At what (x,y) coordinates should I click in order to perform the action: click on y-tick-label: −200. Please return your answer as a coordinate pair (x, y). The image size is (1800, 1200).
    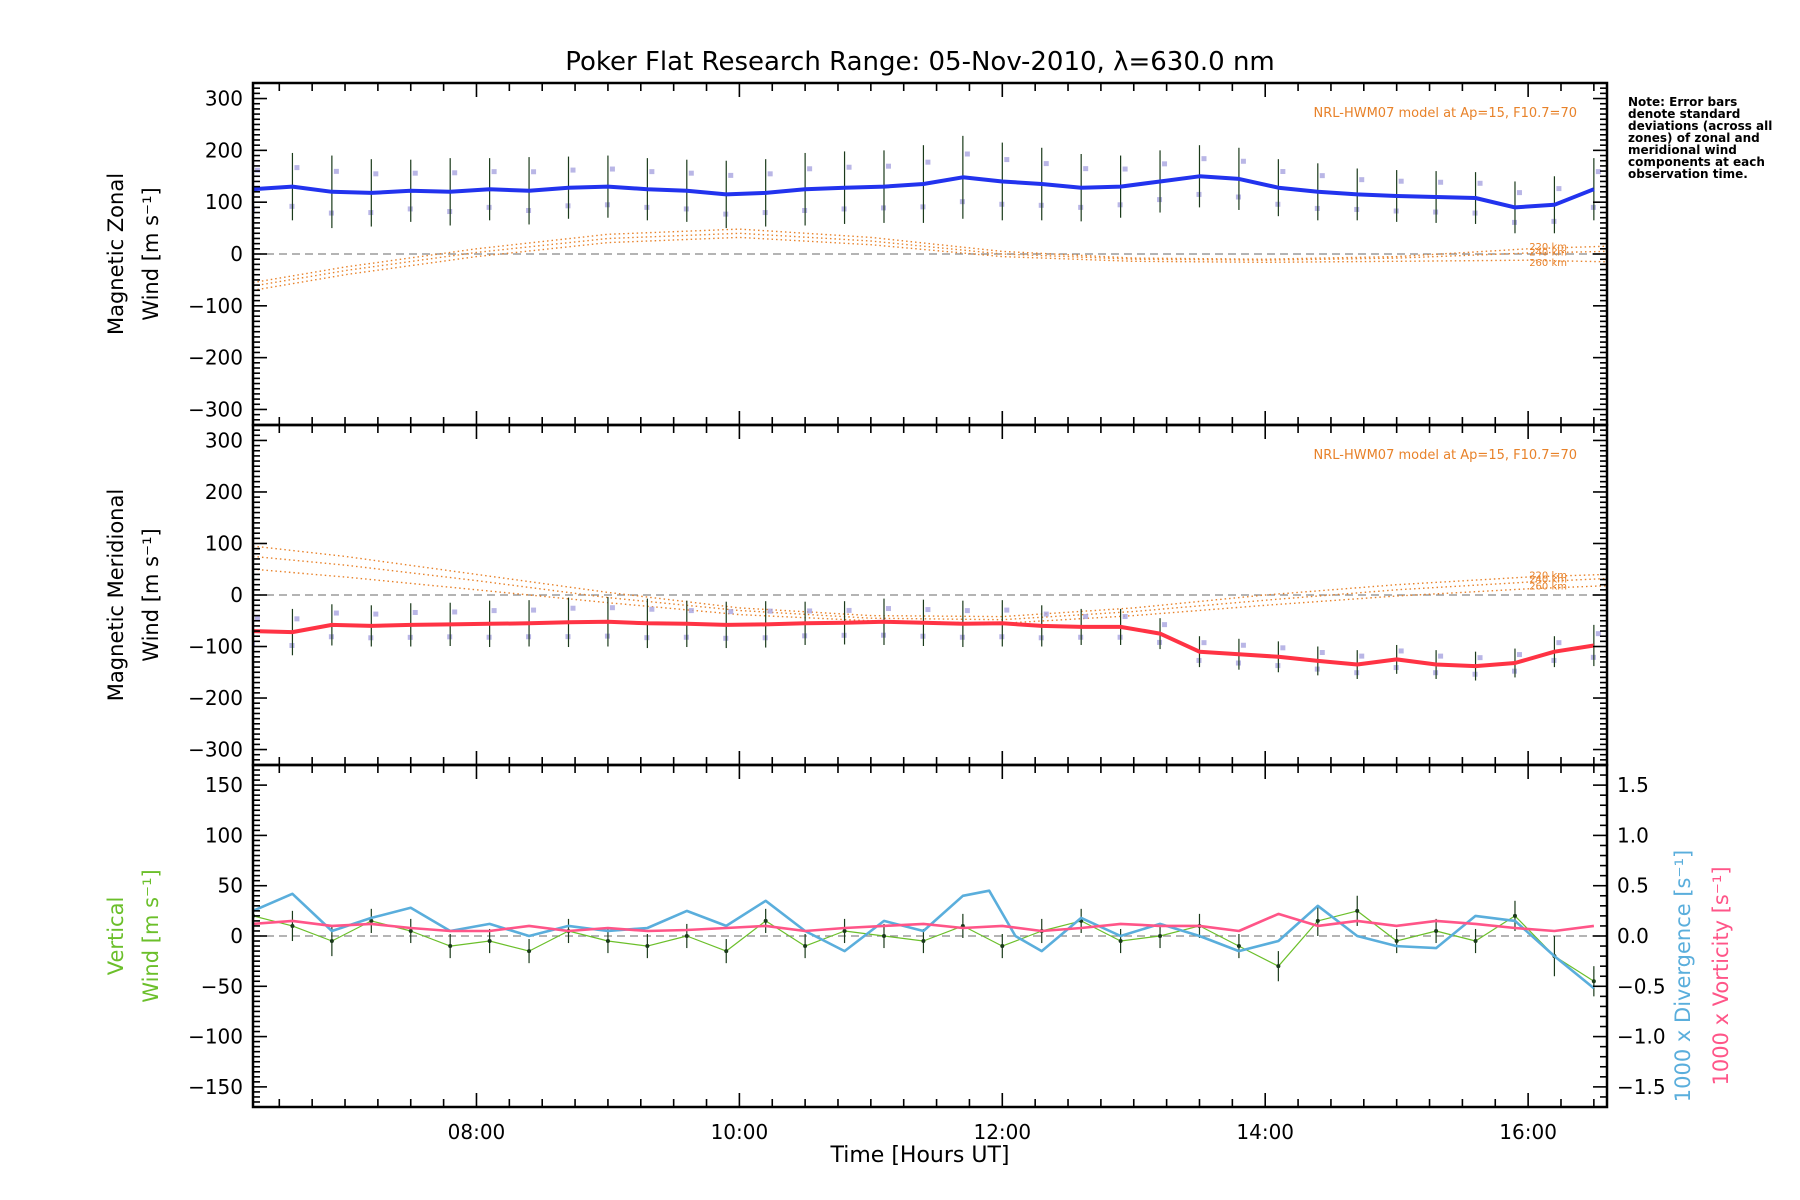
    Looking at the image, I should click on (215, 698).